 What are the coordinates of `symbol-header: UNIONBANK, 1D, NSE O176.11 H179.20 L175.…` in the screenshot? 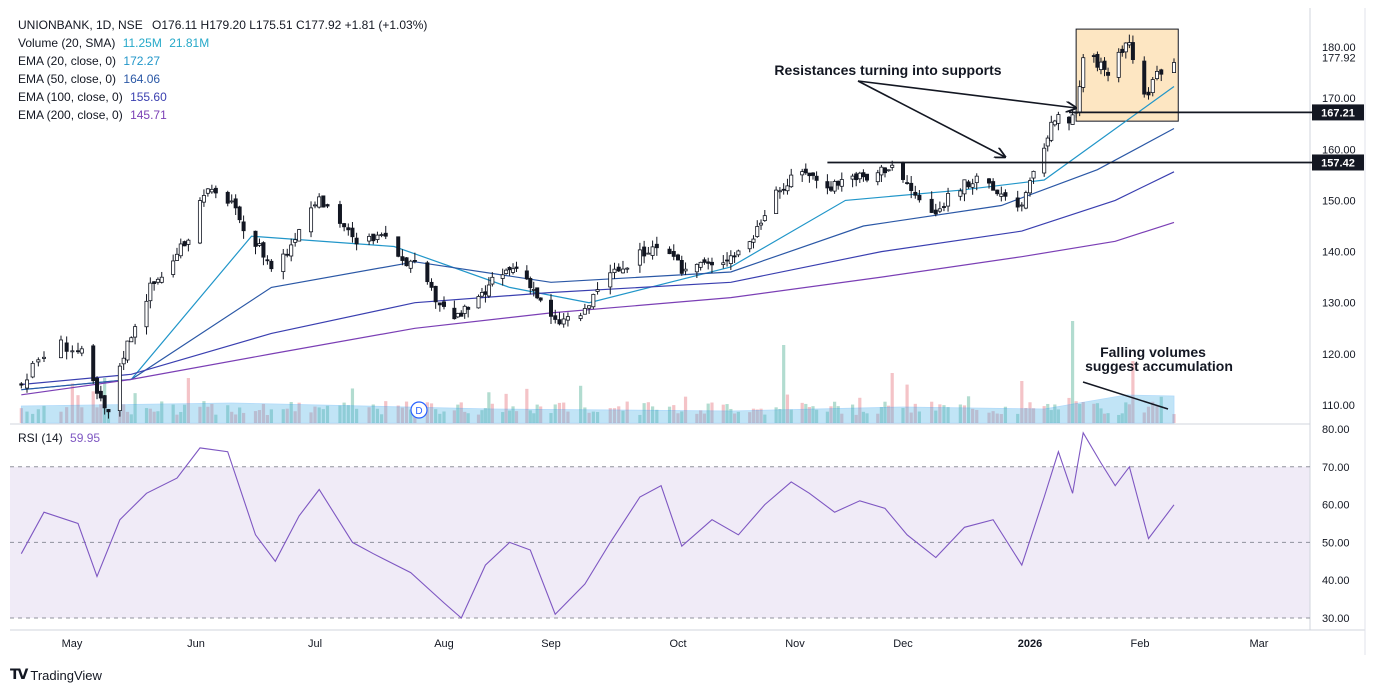 It's located at (222, 25).